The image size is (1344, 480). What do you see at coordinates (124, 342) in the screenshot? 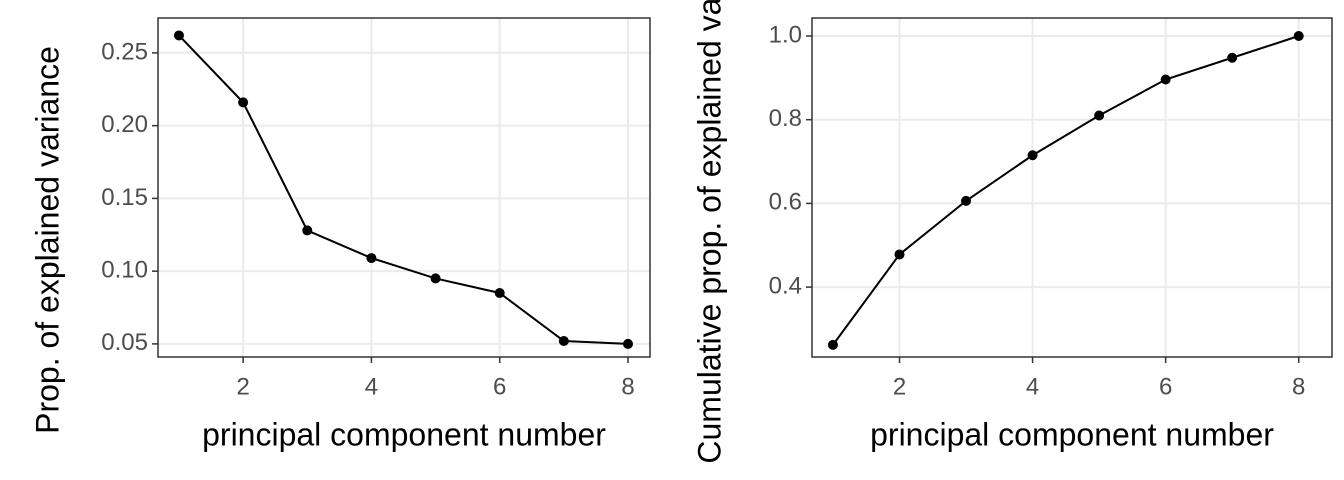
I see `y-tick-label: 0.05` at bounding box center [124, 342].